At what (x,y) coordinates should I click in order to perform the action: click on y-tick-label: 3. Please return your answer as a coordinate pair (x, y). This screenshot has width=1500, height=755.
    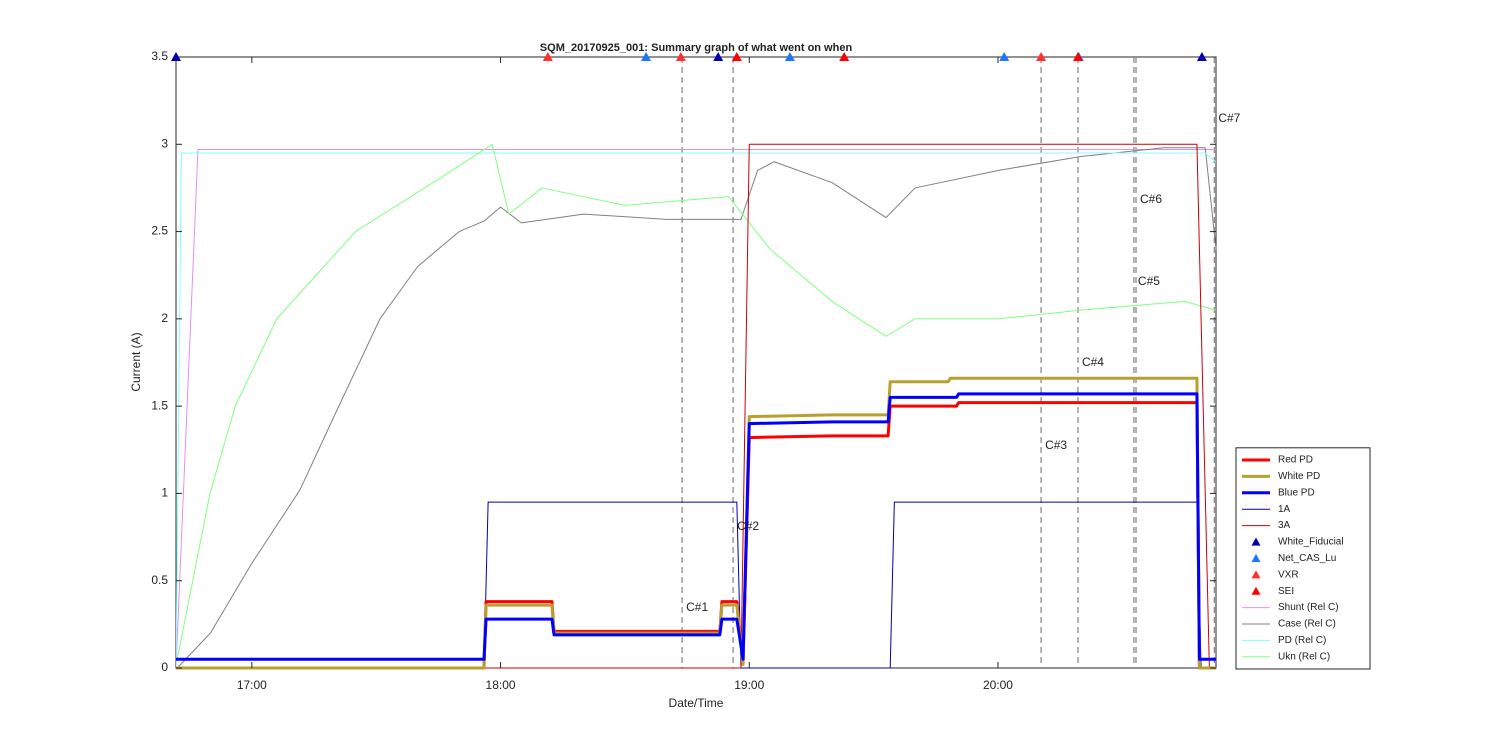
    Looking at the image, I should click on (164, 143).